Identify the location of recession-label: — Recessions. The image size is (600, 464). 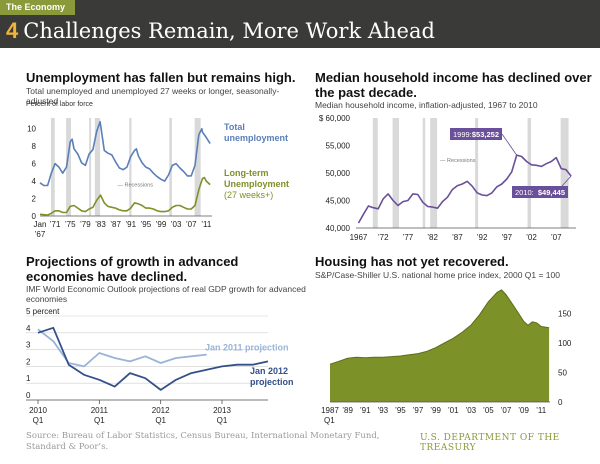
(458, 161).